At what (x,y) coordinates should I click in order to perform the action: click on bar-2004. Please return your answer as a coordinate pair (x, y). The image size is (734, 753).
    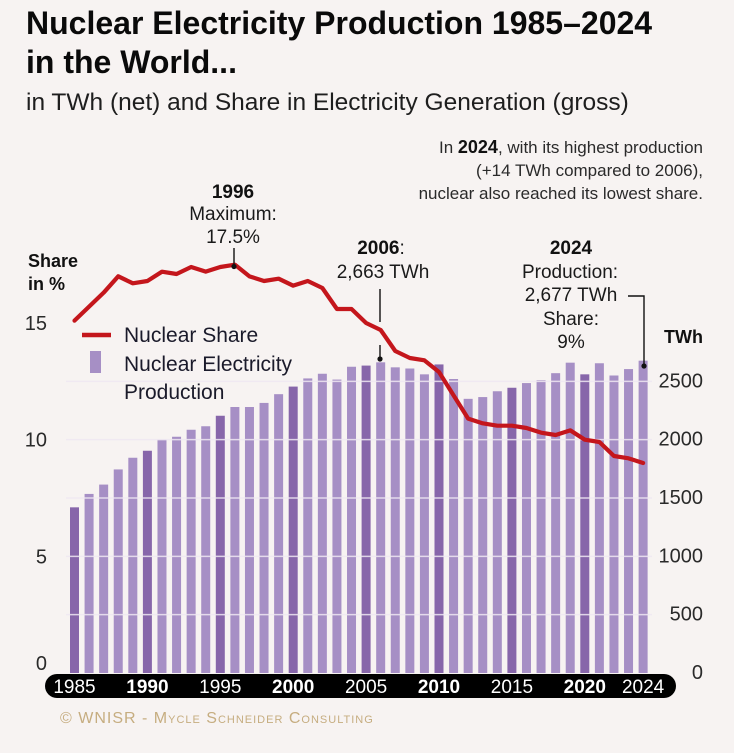
    Looking at the image, I should click on (352, 519).